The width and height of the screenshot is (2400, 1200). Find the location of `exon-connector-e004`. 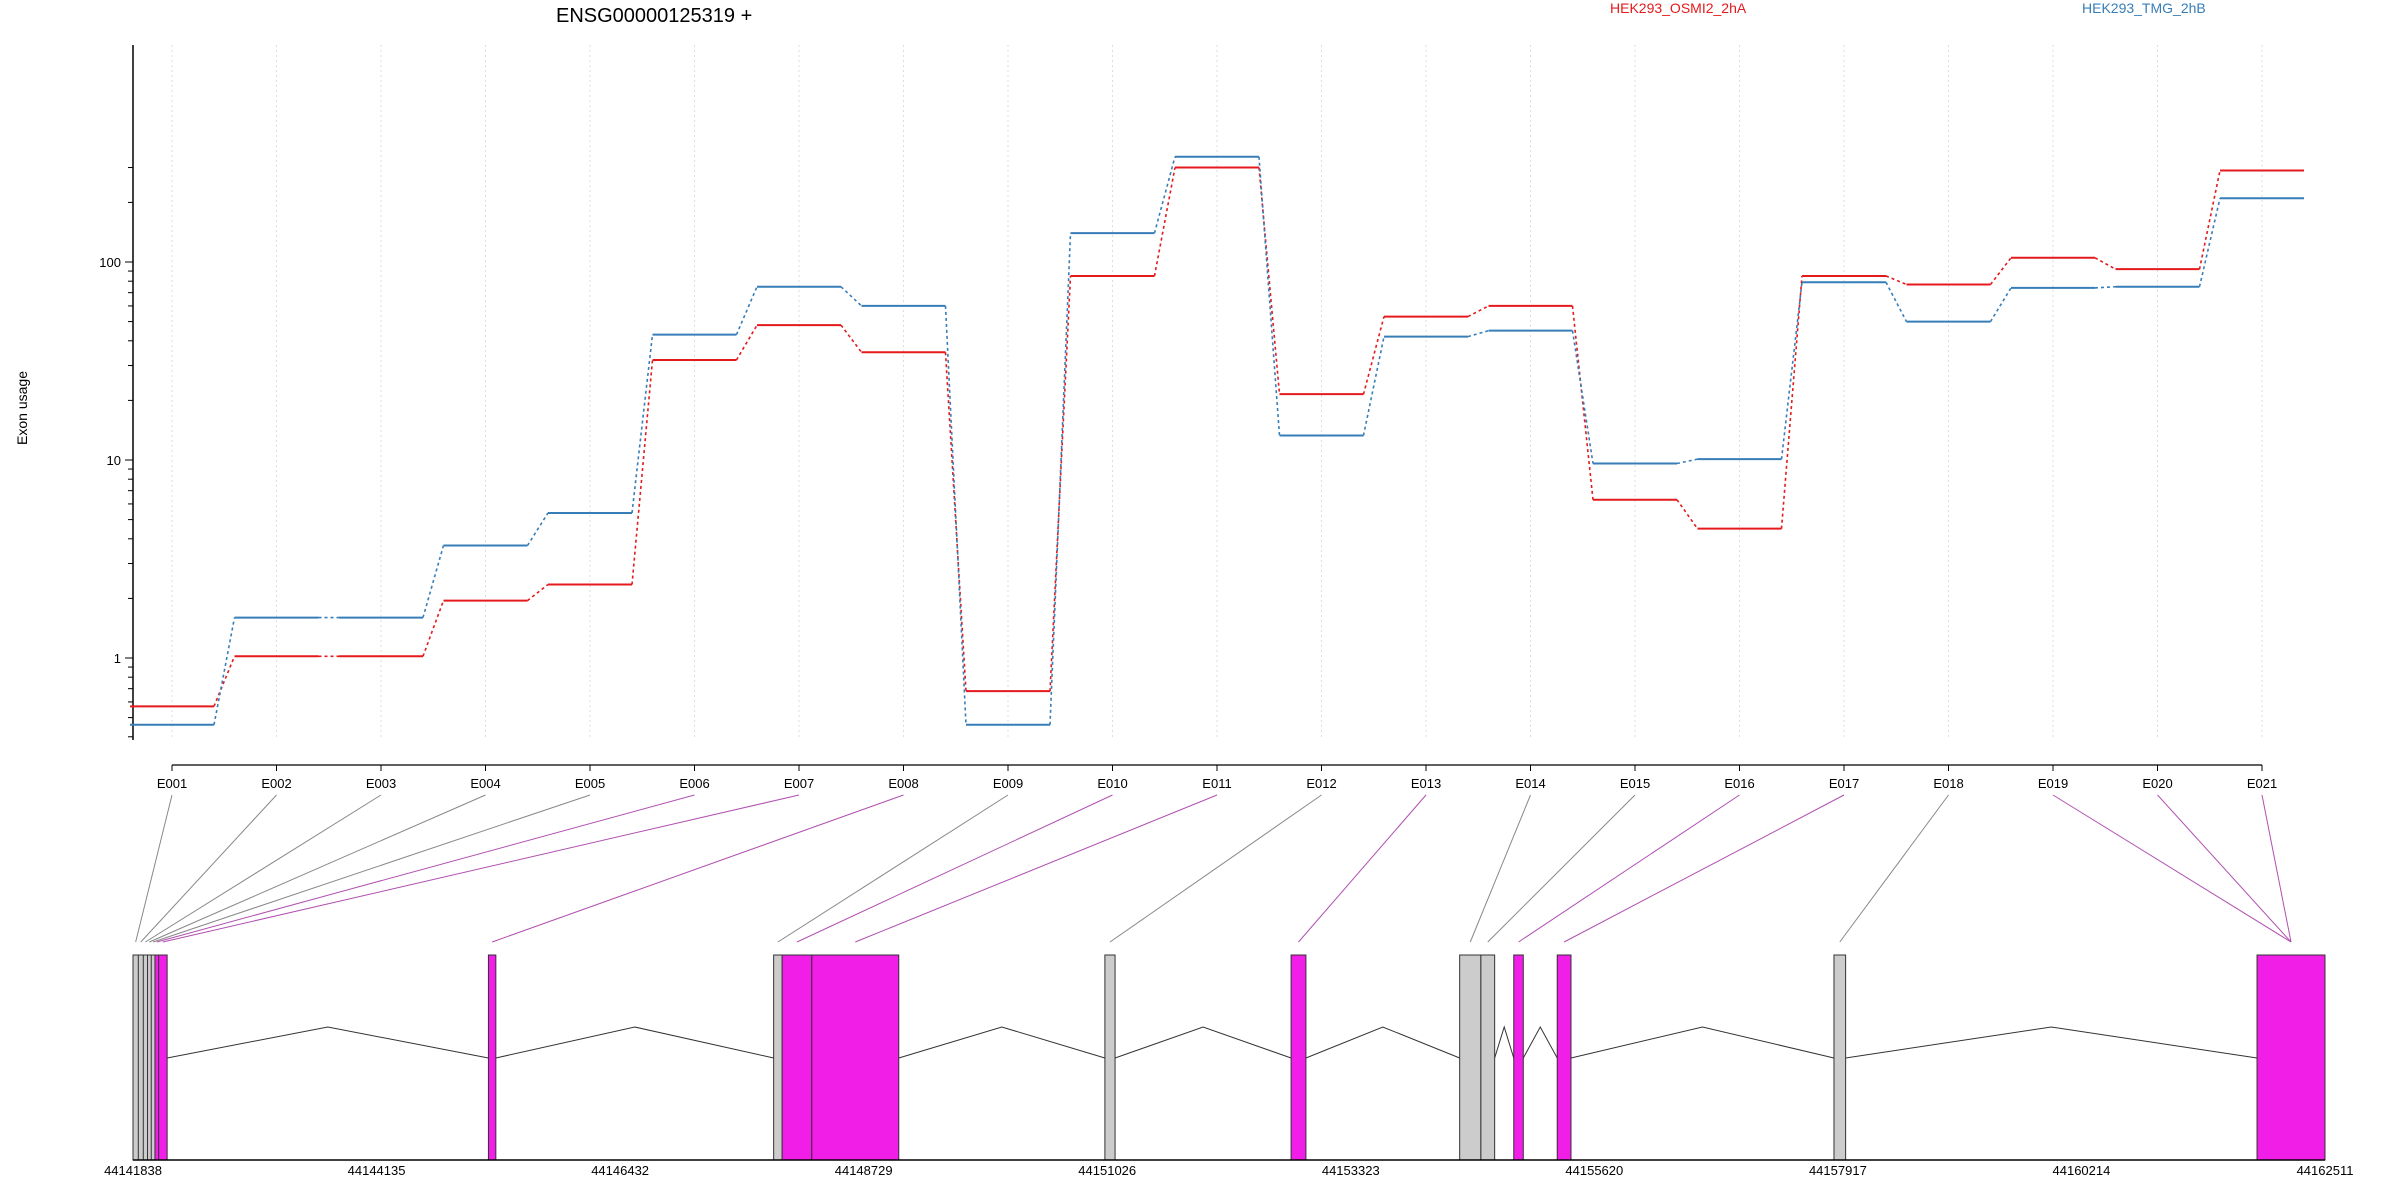

exon-connector-e004 is located at coordinates (317, 868).